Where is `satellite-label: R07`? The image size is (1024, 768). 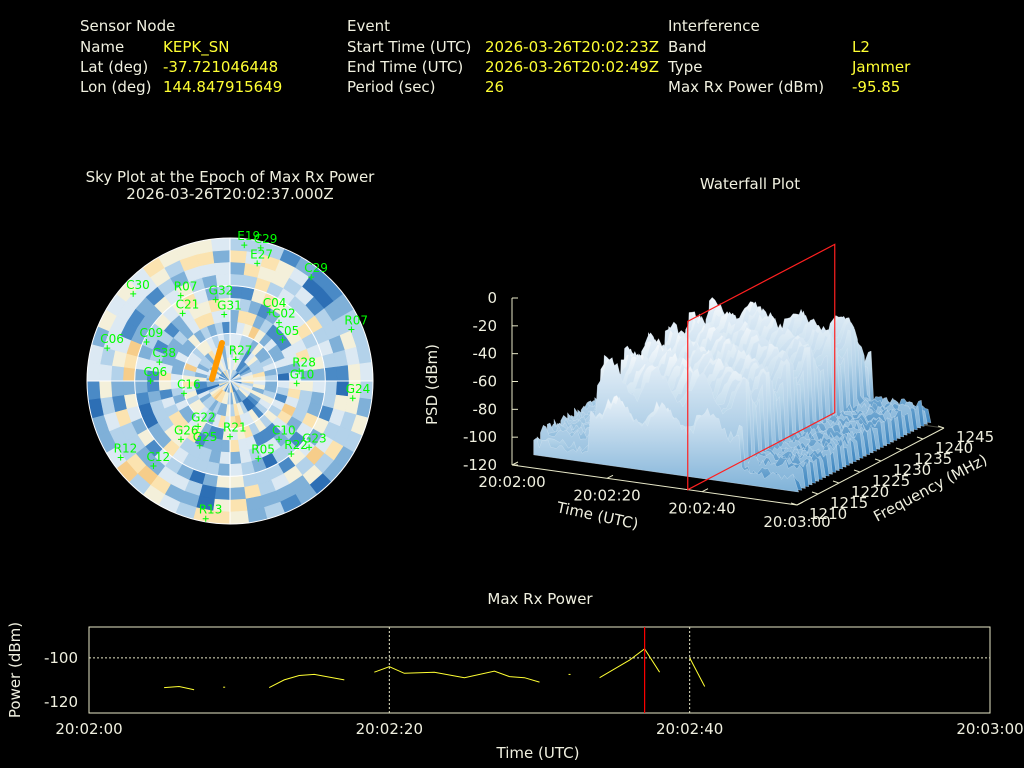 satellite-label: R07 is located at coordinates (356, 320).